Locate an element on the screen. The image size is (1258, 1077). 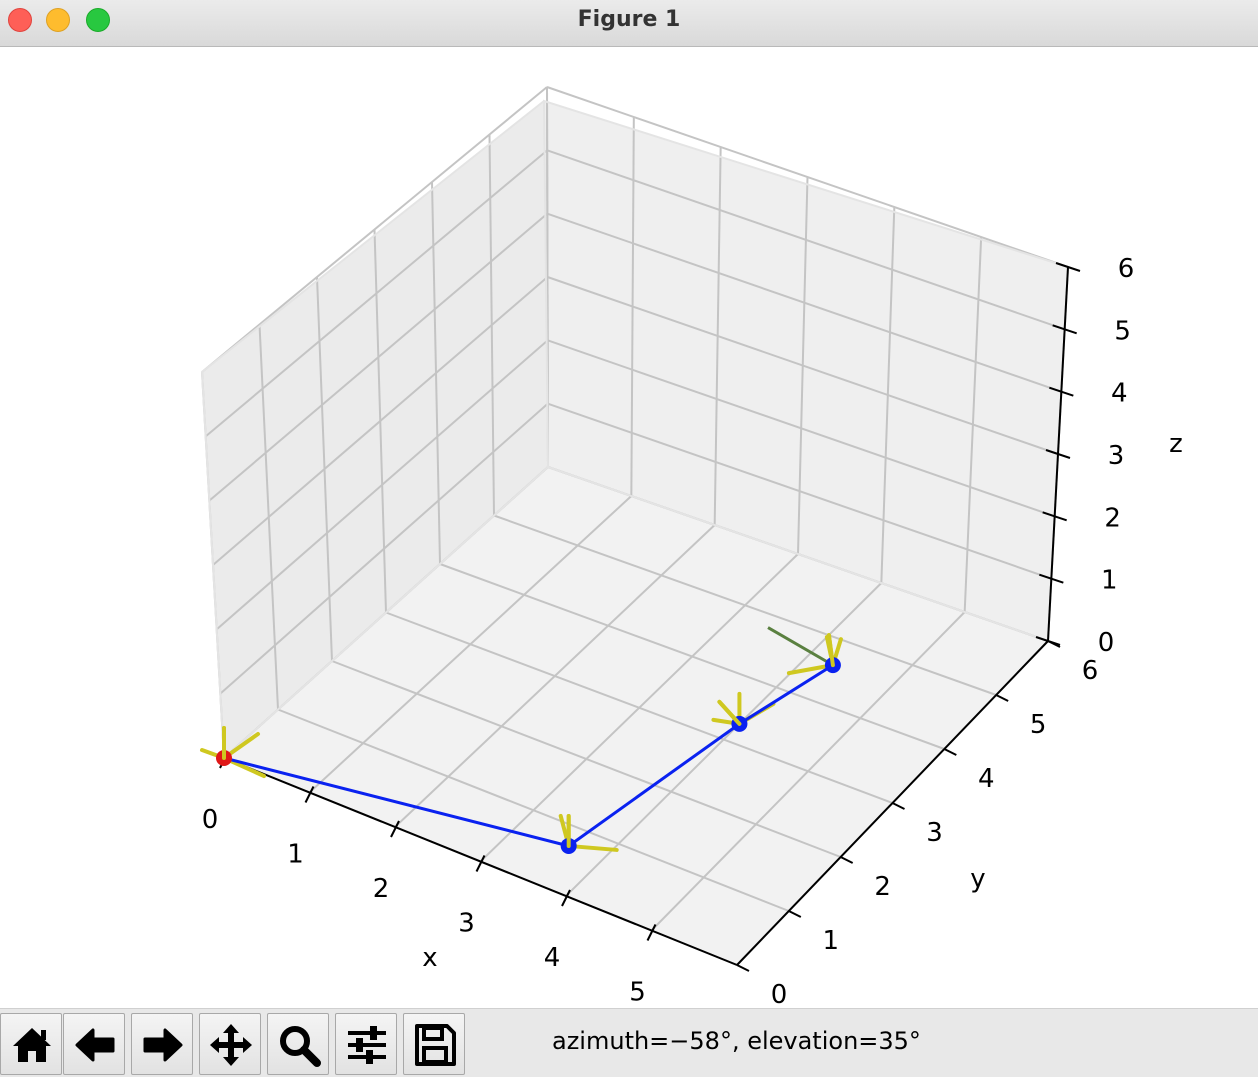
left-wall-grid-line-z is located at coordinates (374, 229).